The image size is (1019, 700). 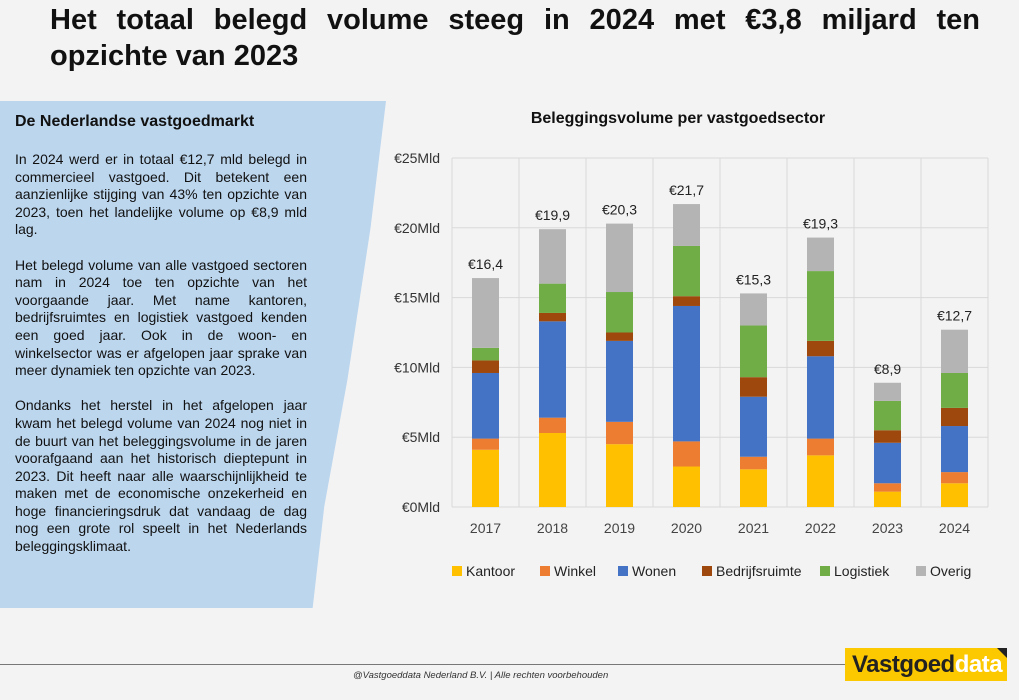 What do you see at coordinates (552, 298) in the screenshot?
I see `bar-segment-logistiek-2018` at bounding box center [552, 298].